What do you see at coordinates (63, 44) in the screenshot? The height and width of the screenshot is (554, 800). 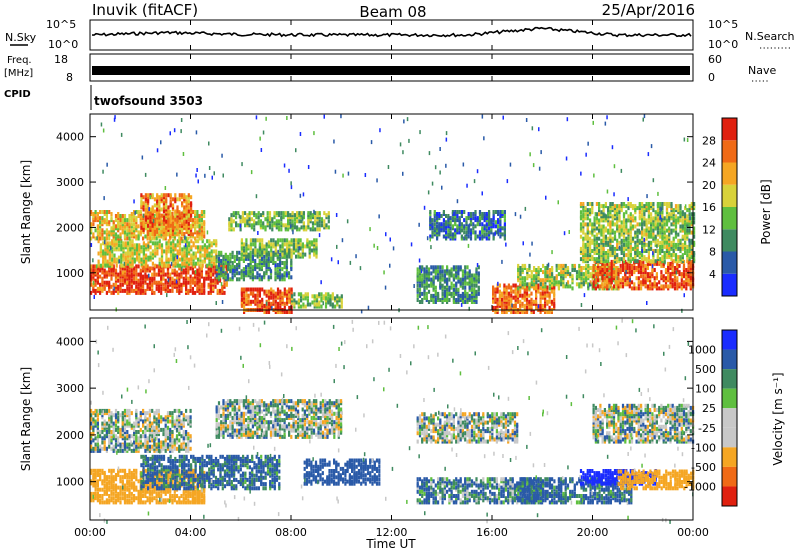 I see `noise-left-tick-bottom: 10^0` at bounding box center [63, 44].